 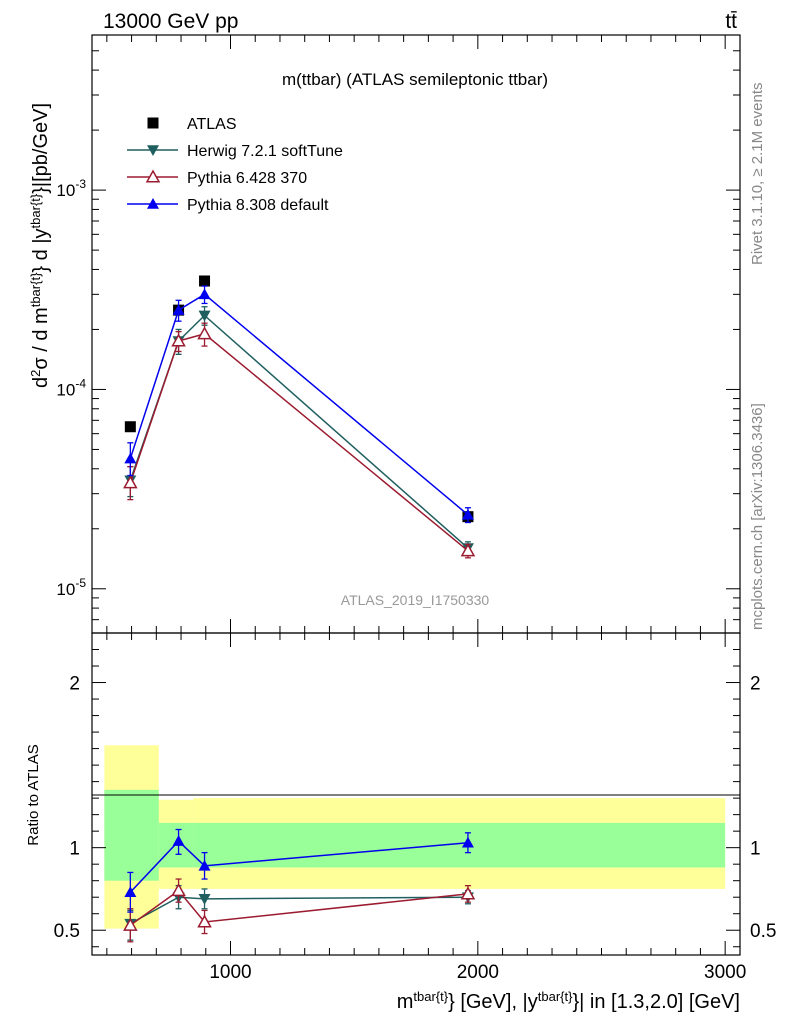 I want to click on legend-item: Herwig 7.2.1 softTune, so click(x=235, y=151).